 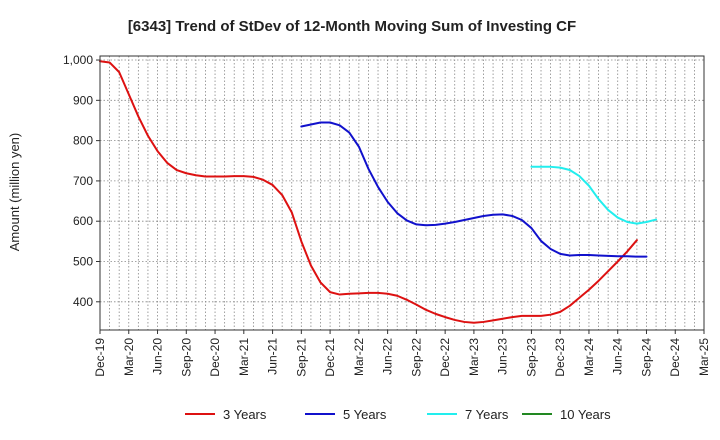 I want to click on x-tick-label: Mar-24, so click(x=589, y=357).